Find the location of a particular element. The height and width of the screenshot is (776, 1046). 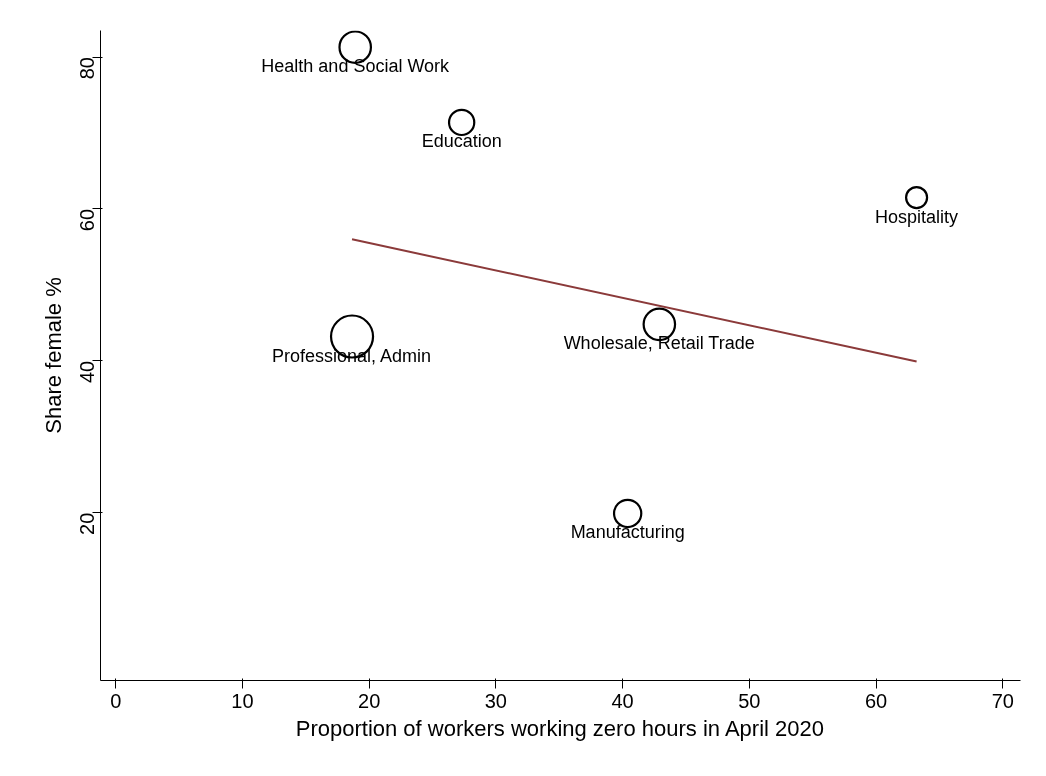

annotation: Professional, Admin is located at coordinates (352, 355).